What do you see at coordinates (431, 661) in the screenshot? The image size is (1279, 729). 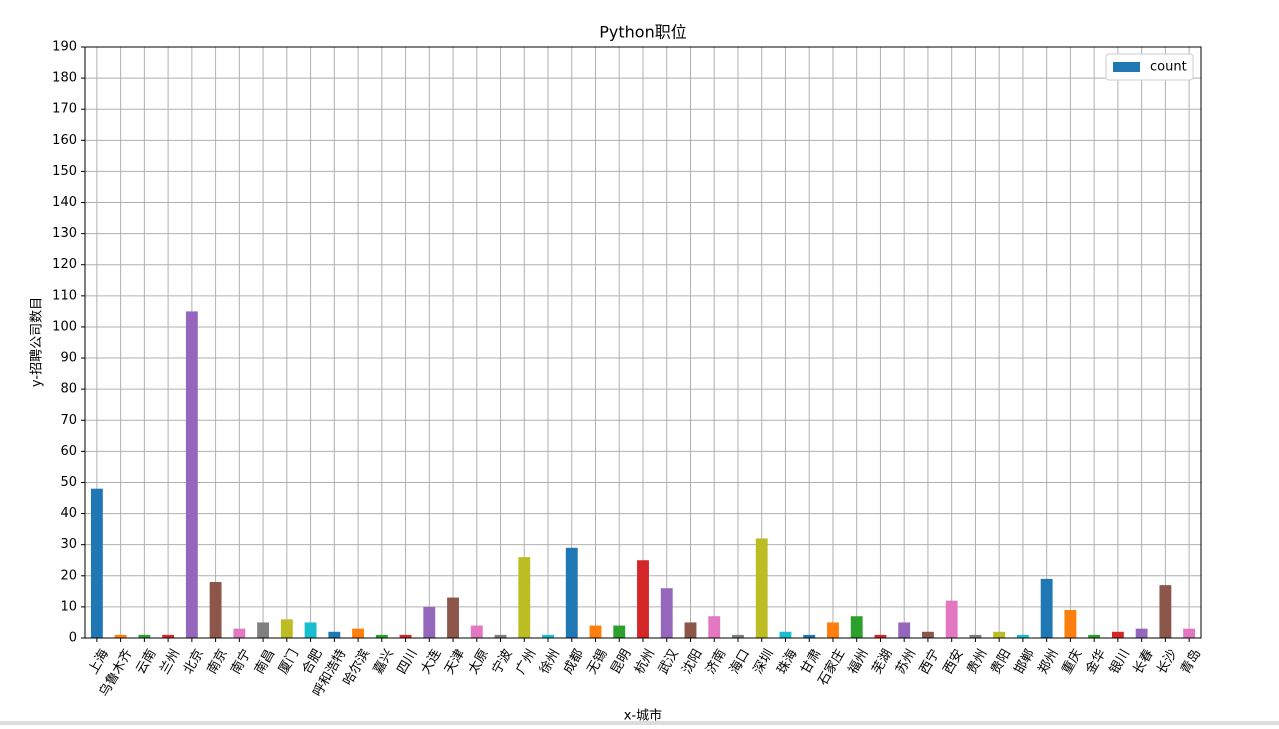 I see `x-tick-label: 大连` at bounding box center [431, 661].